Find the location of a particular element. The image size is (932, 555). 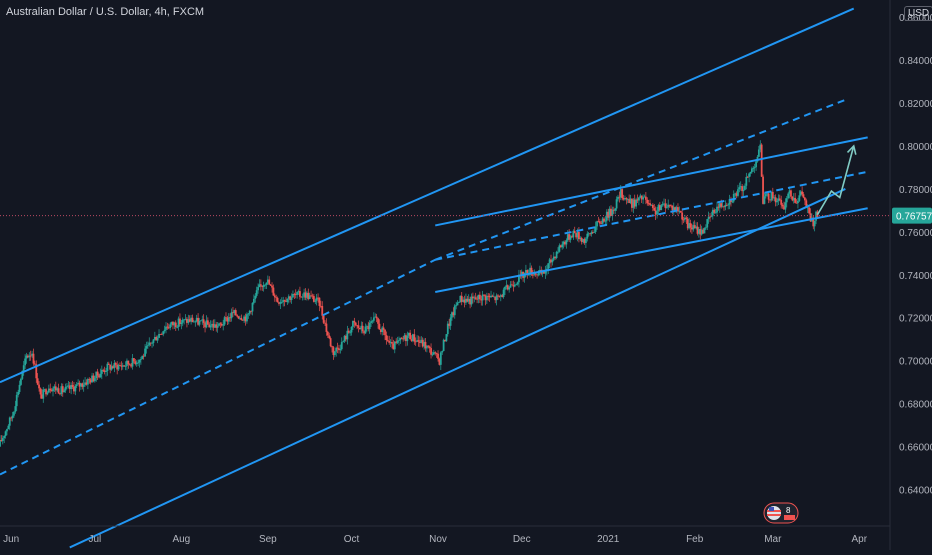

y-tick-label: 0.80000 is located at coordinates (915, 147).